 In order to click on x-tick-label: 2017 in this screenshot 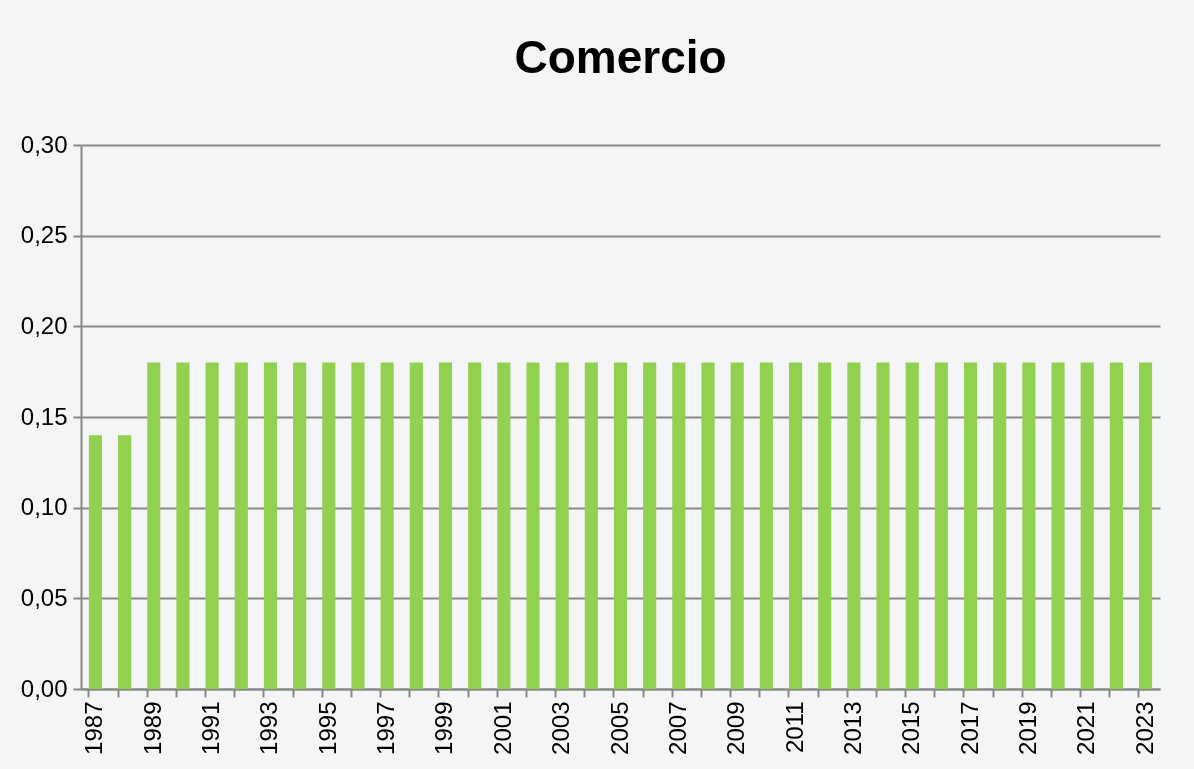, I will do `click(969, 728)`.